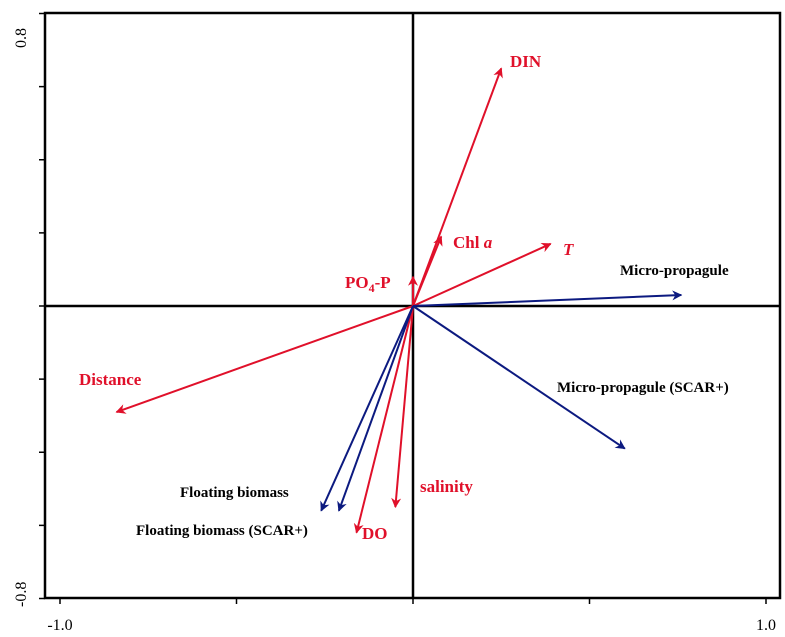  What do you see at coordinates (372, 288) in the screenshot?
I see `label-po4-sub: 4` at bounding box center [372, 288].